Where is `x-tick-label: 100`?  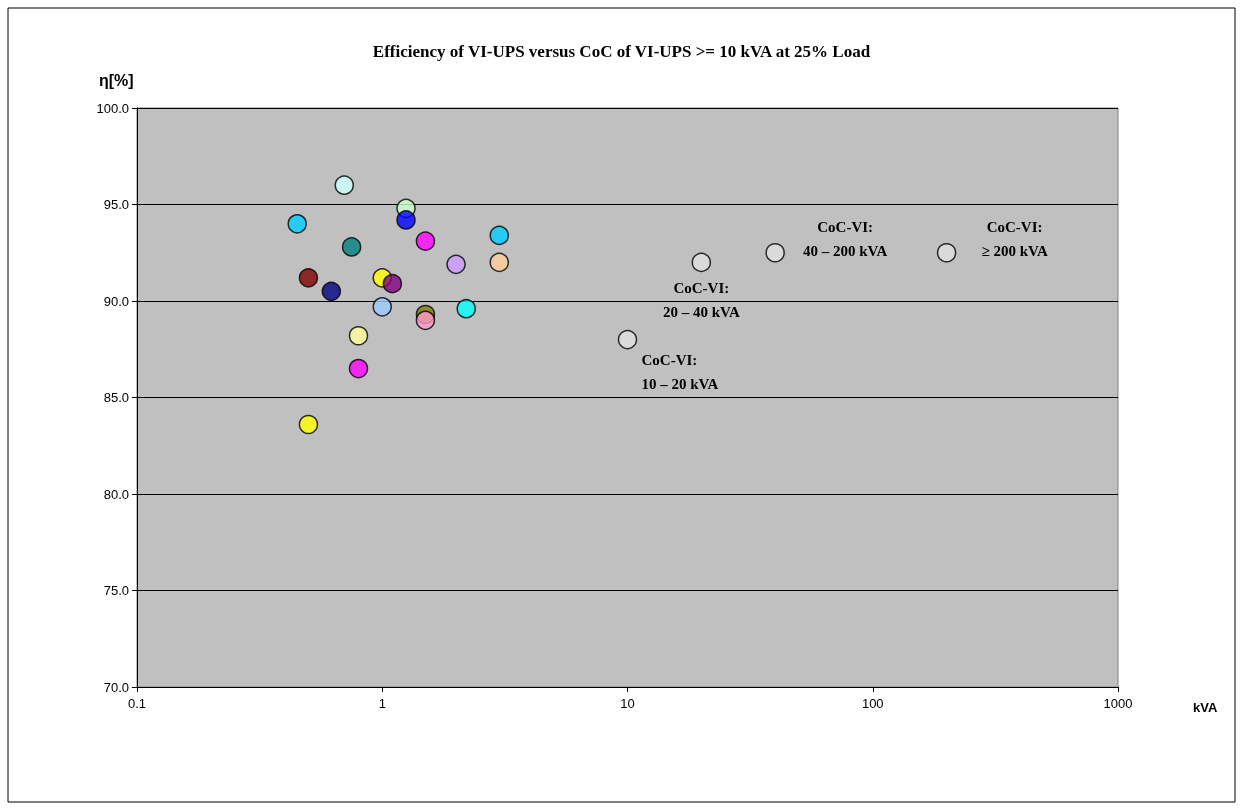 x-tick-label: 100 is located at coordinates (872, 703).